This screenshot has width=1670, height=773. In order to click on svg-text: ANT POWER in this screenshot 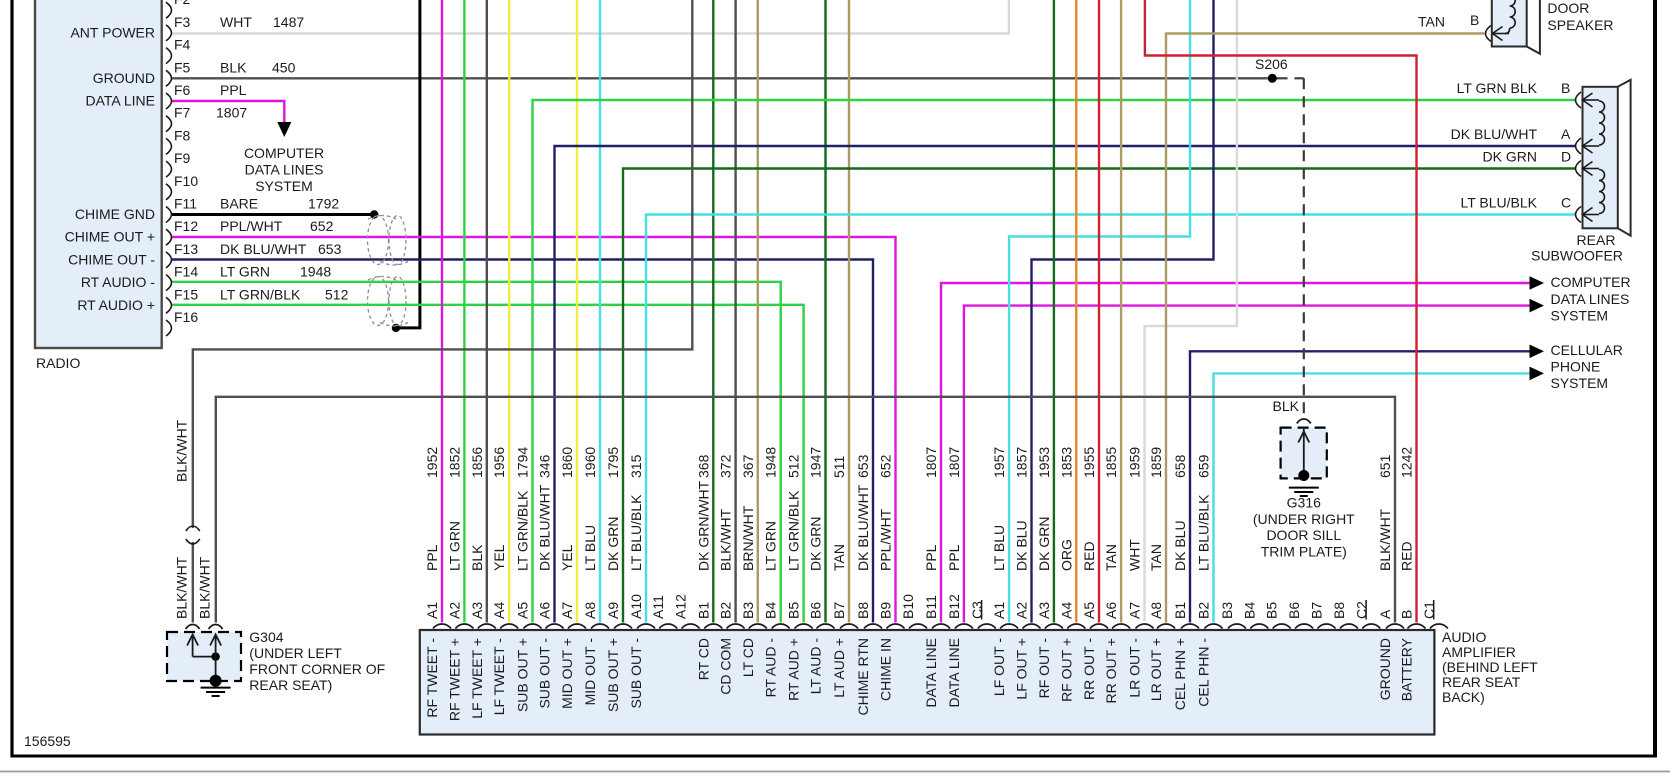, I will do `click(112, 32)`.